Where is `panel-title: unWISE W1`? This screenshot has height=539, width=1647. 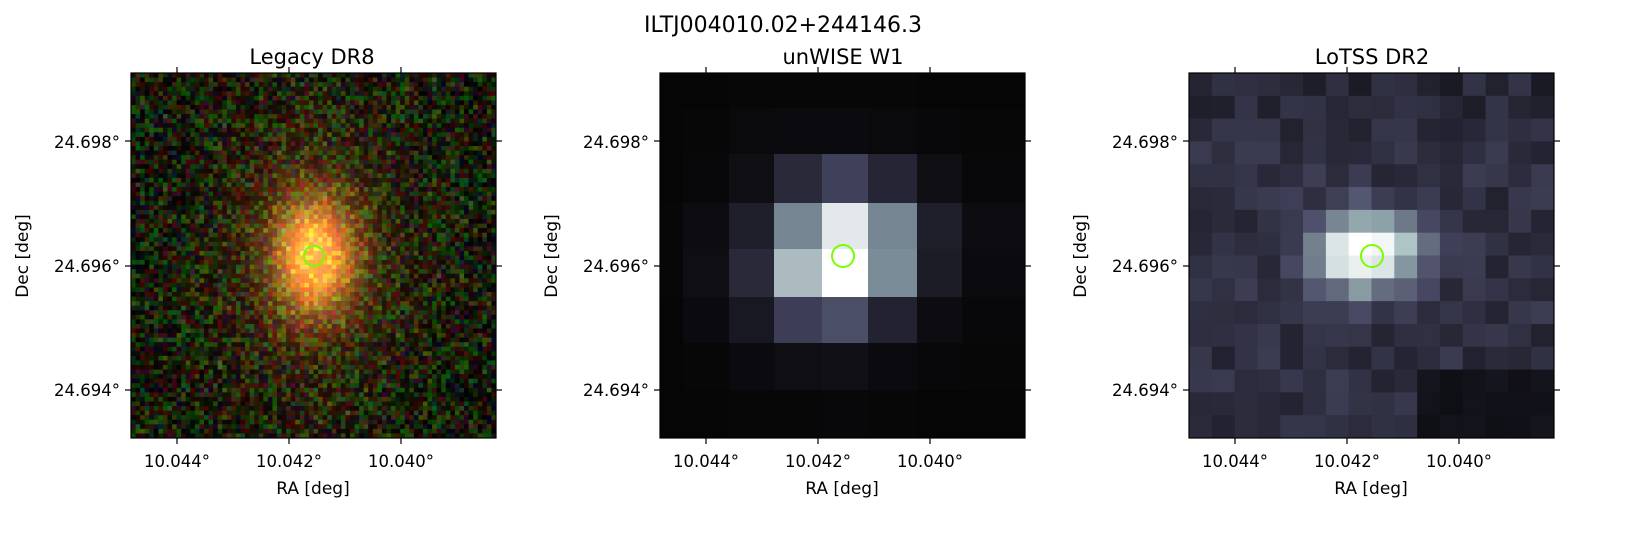
panel-title: unWISE W1 is located at coordinates (843, 57).